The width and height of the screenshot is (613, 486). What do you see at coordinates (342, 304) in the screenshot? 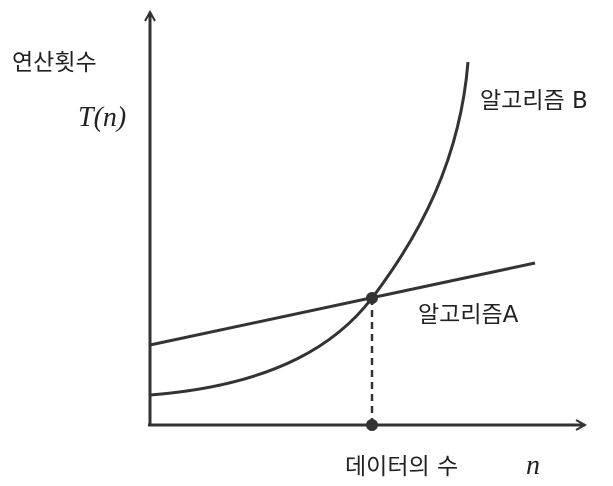
I see `algorithm-a-line` at bounding box center [342, 304].